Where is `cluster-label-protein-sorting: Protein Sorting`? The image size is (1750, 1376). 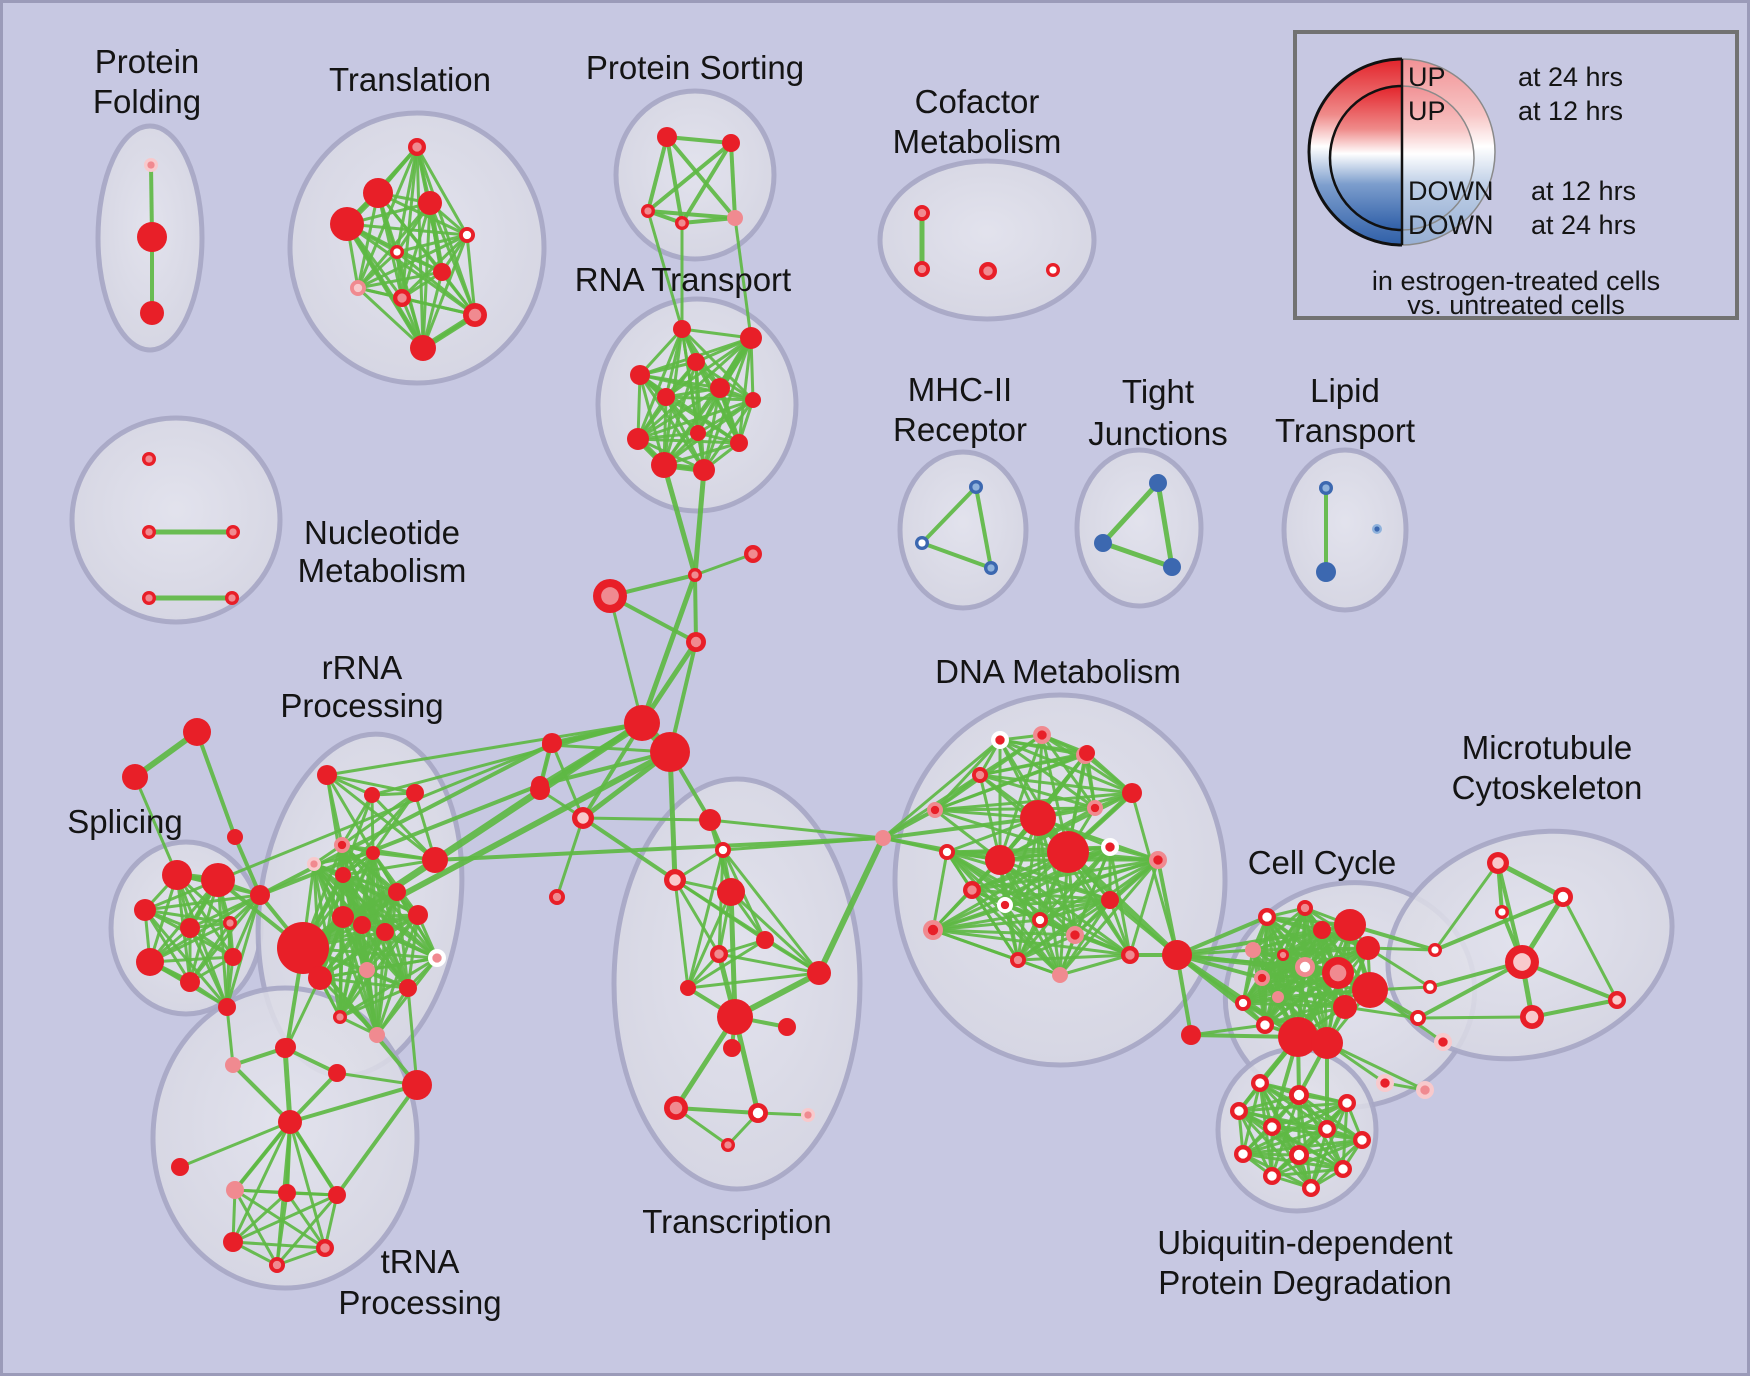 cluster-label-protein-sorting: Protein Sorting is located at coordinates (695, 67).